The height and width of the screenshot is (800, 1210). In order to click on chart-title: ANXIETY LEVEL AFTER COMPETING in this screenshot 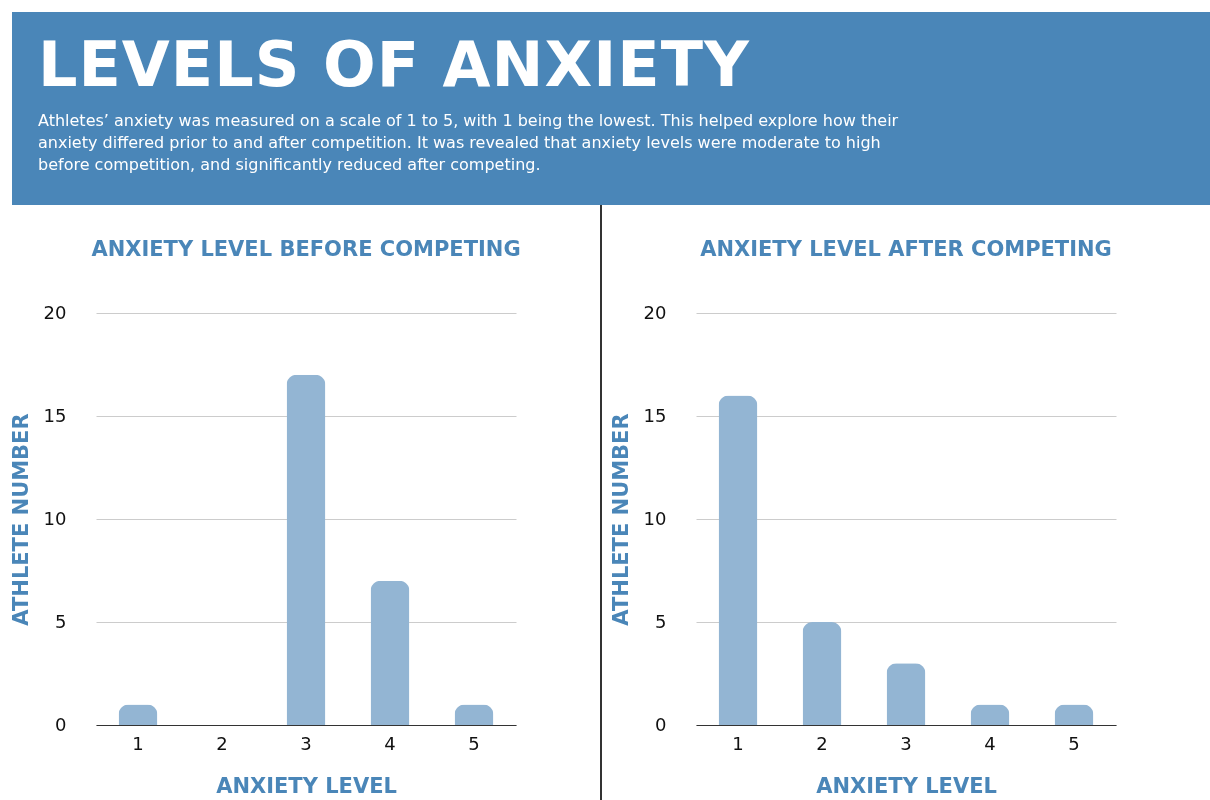, I will do `click(906, 249)`.